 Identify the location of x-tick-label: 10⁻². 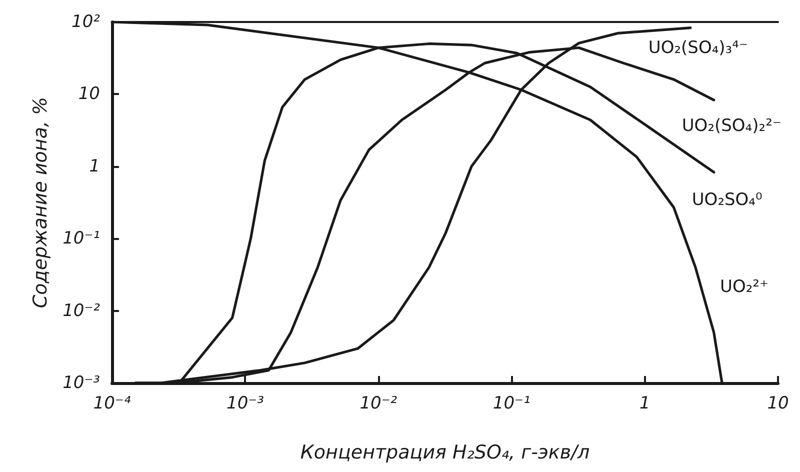
(379, 404).